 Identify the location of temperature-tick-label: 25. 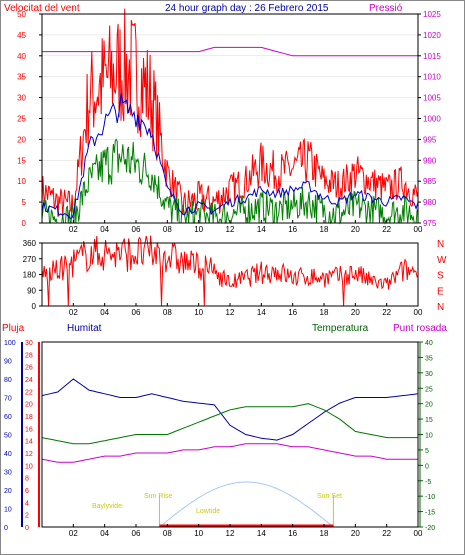
(429, 389).